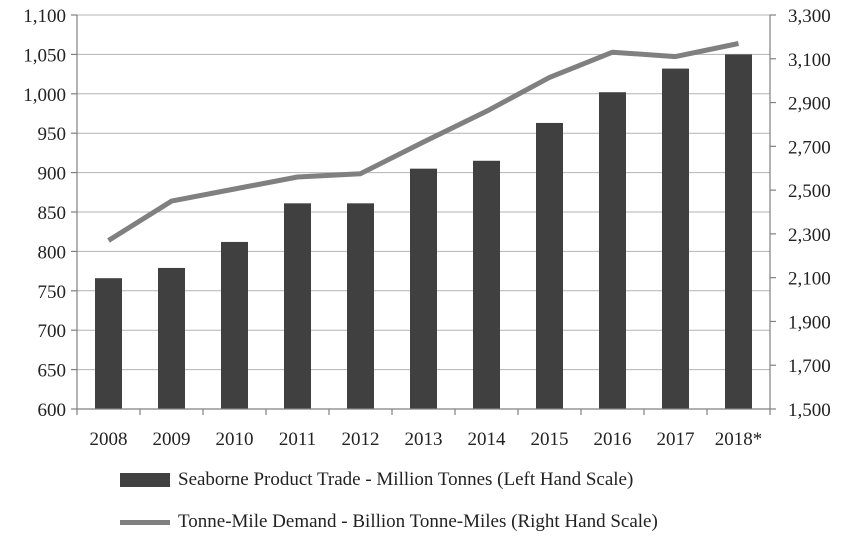 The height and width of the screenshot is (537, 843). Describe the element at coordinates (297, 439) in the screenshot. I see `x-tick-label: 2011` at that location.